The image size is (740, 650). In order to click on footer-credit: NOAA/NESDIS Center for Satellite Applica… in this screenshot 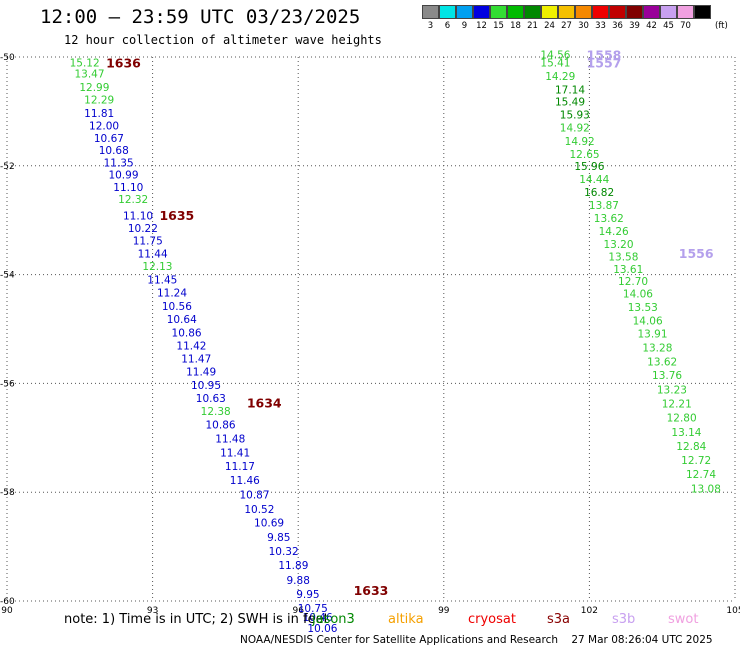, I will do `click(476, 640)`.